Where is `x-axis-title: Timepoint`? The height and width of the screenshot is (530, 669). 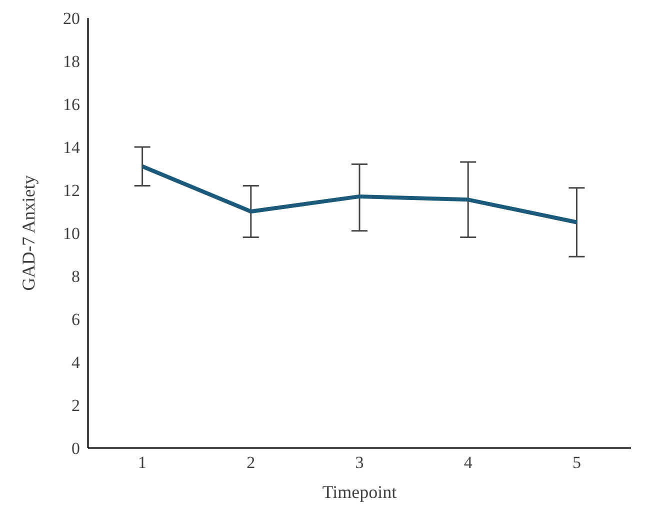
x-axis-title: Timepoint is located at coordinates (359, 492).